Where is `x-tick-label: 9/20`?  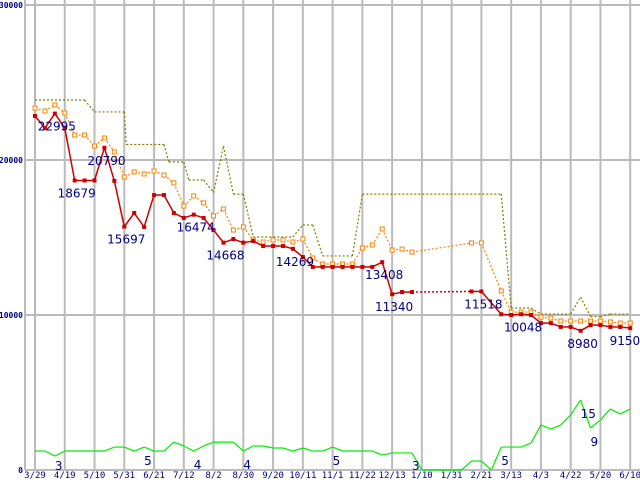
x-tick-label: 9/20 is located at coordinates (273, 475).